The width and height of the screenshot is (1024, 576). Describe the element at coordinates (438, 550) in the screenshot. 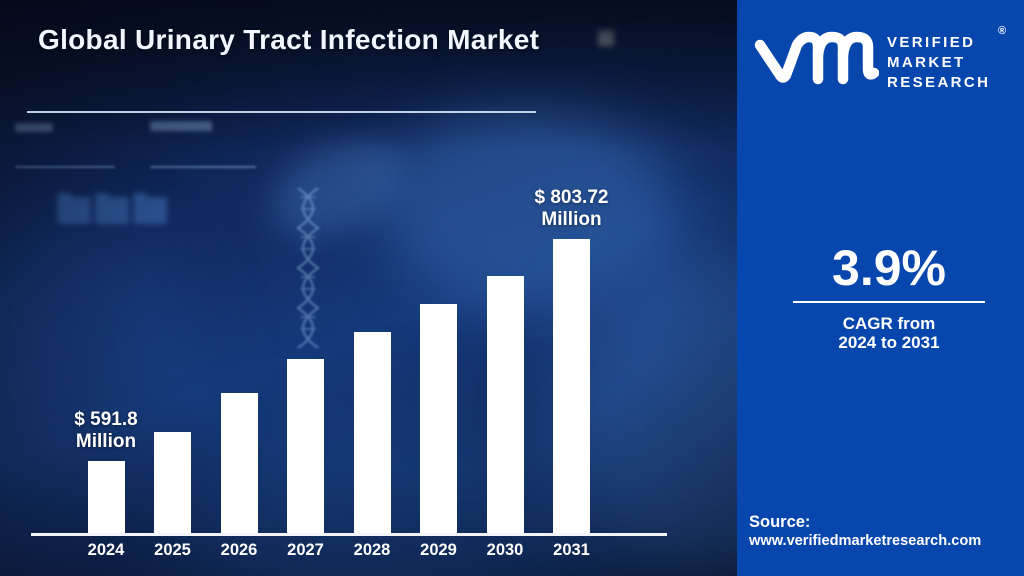

I see `x-axis-label-2029: 2029` at that location.